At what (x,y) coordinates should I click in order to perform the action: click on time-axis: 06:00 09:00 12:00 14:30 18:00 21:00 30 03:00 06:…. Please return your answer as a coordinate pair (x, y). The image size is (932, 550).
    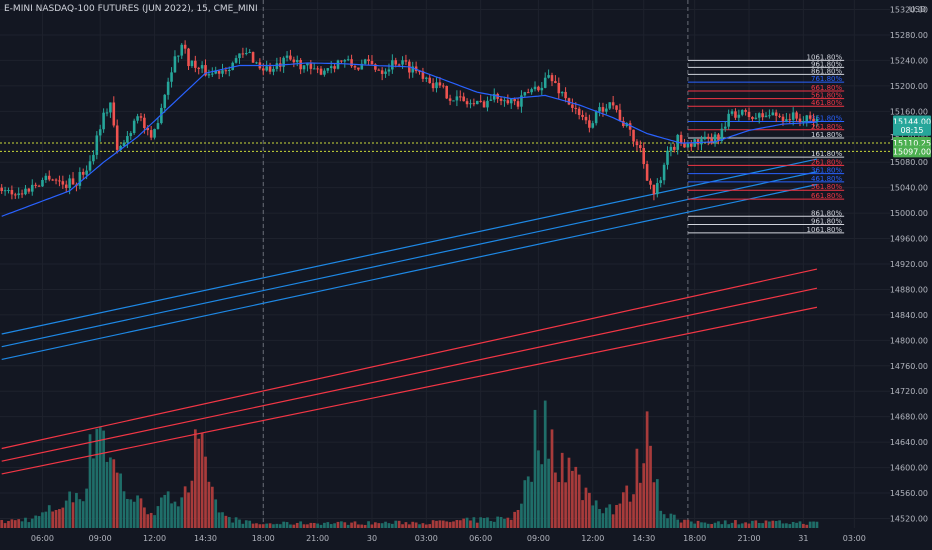
    Looking at the image, I should click on (466, 539).